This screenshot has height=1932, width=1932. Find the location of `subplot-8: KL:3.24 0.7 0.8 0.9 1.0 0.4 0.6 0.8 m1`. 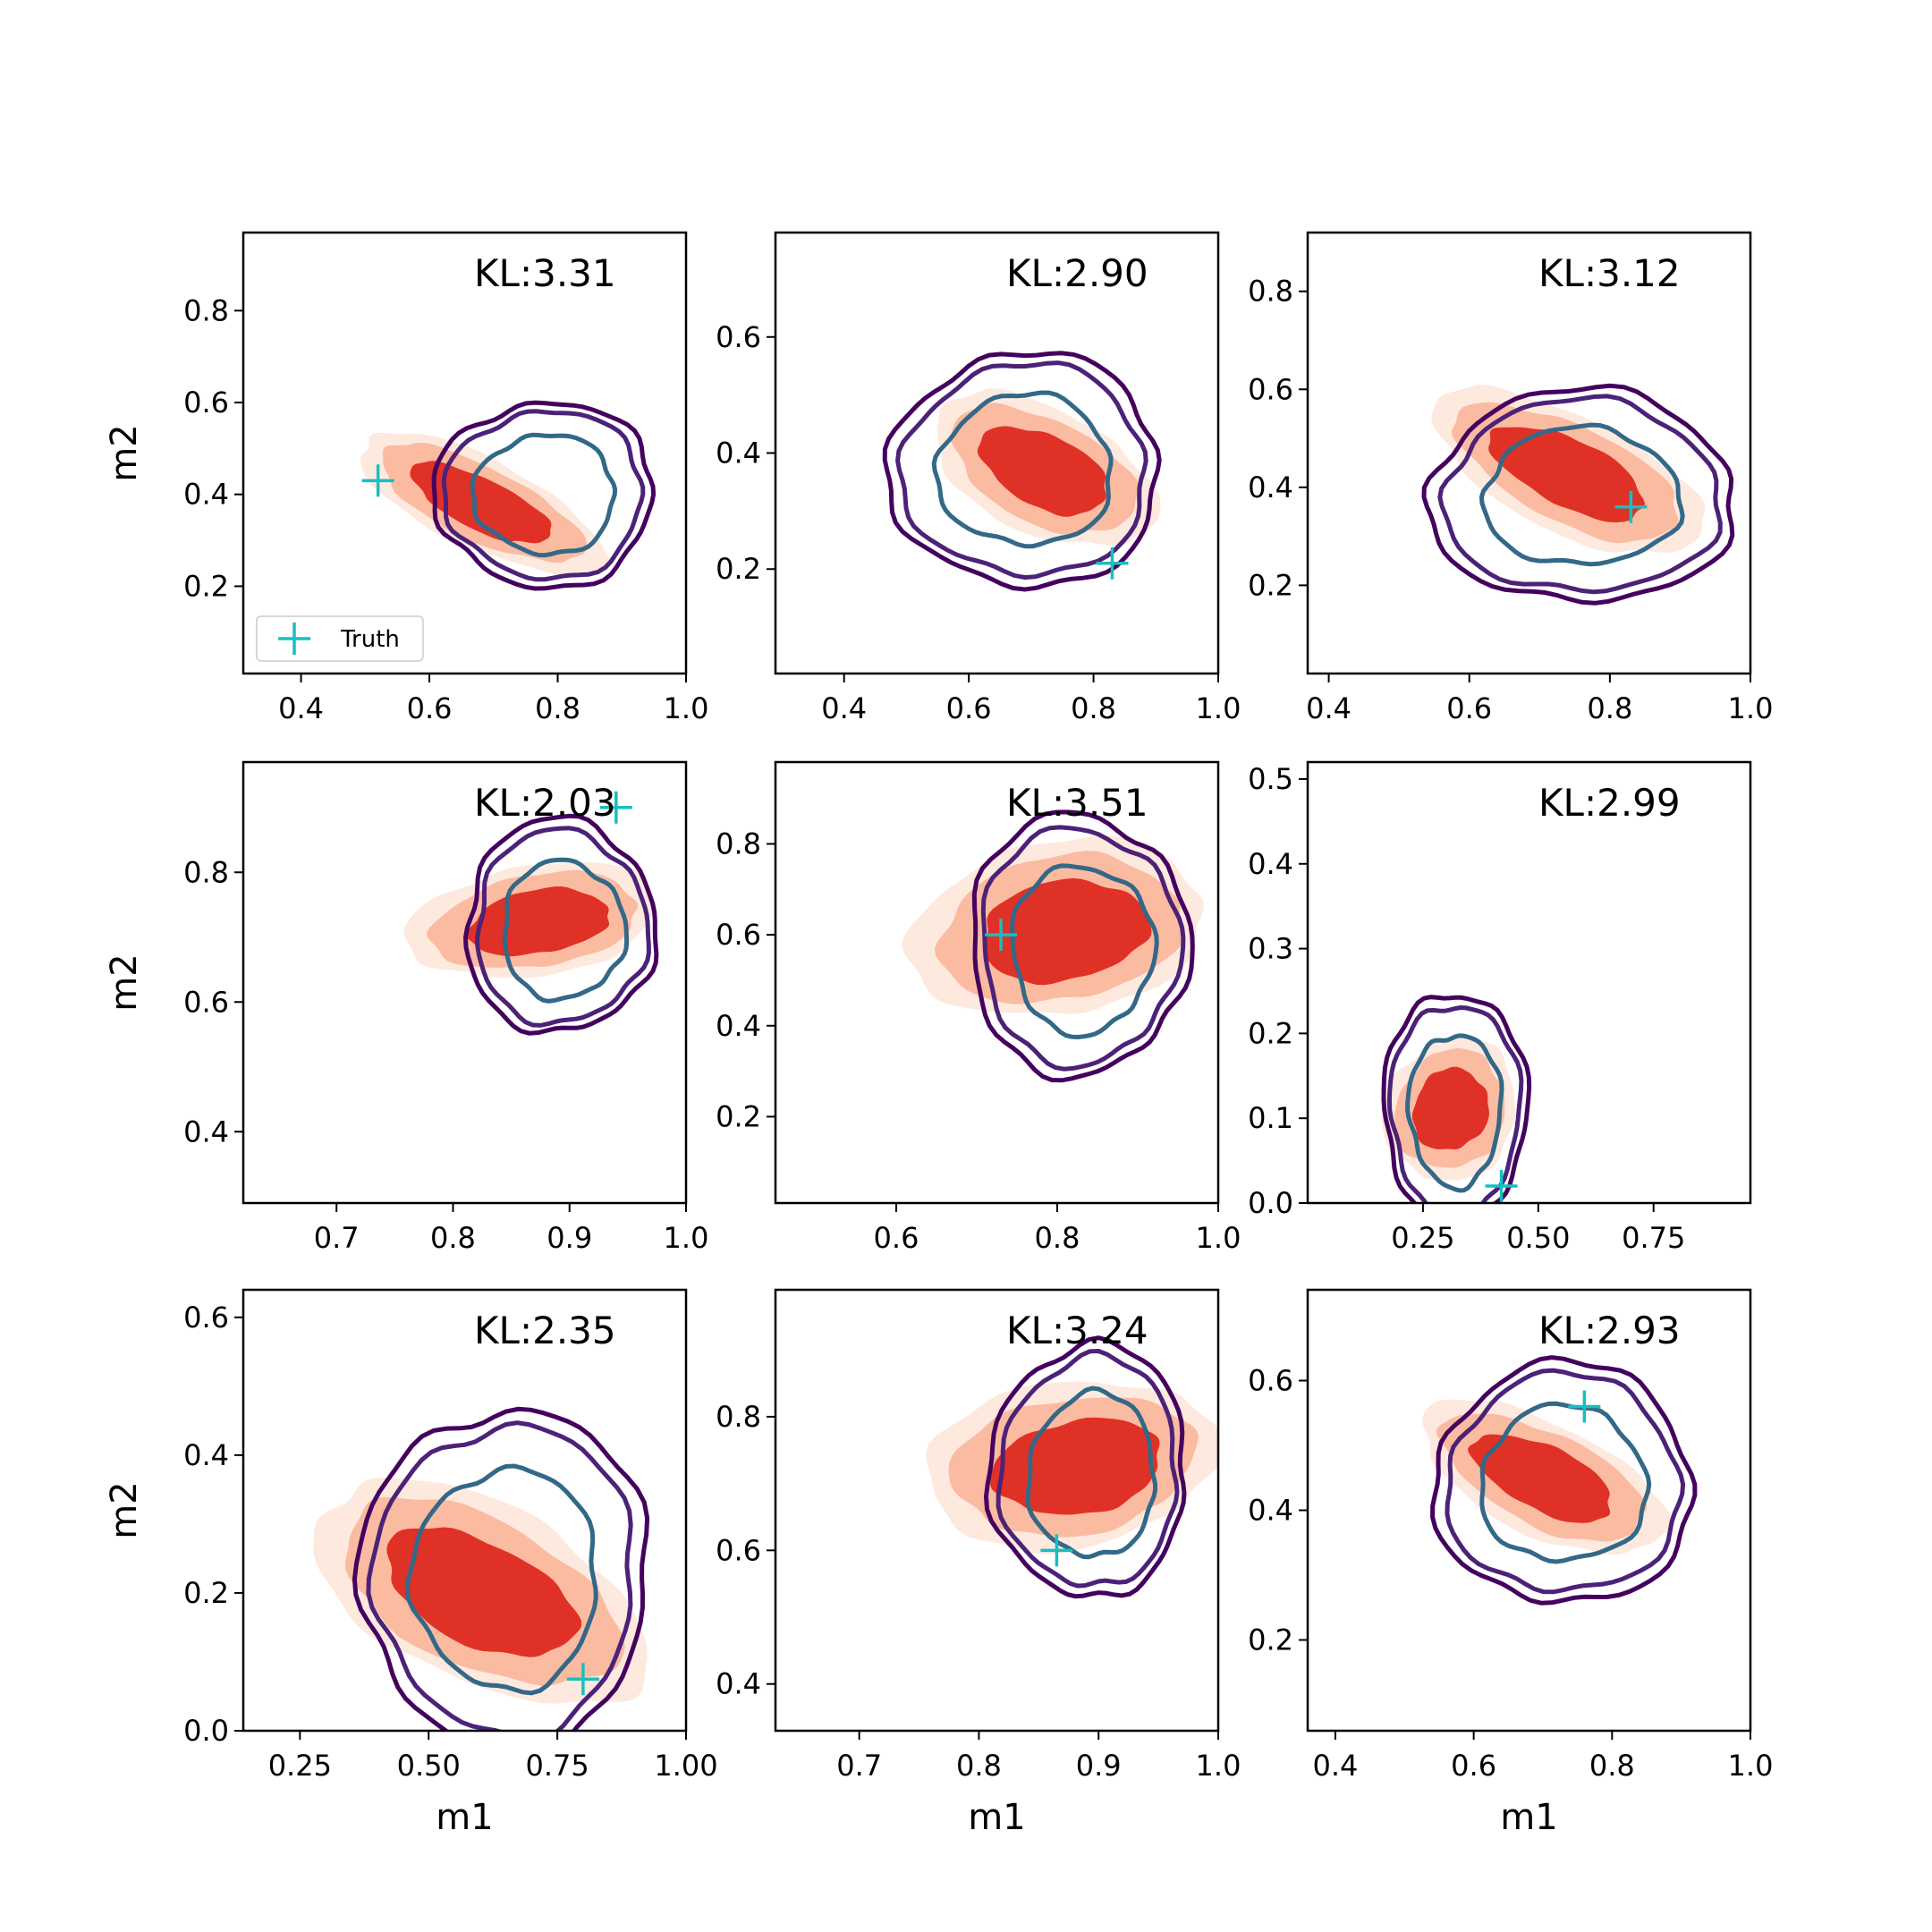

subplot-8: KL:3.24 0.7 0.8 0.9 1.0 0.4 0.6 0.8 m1 is located at coordinates (978, 1563).